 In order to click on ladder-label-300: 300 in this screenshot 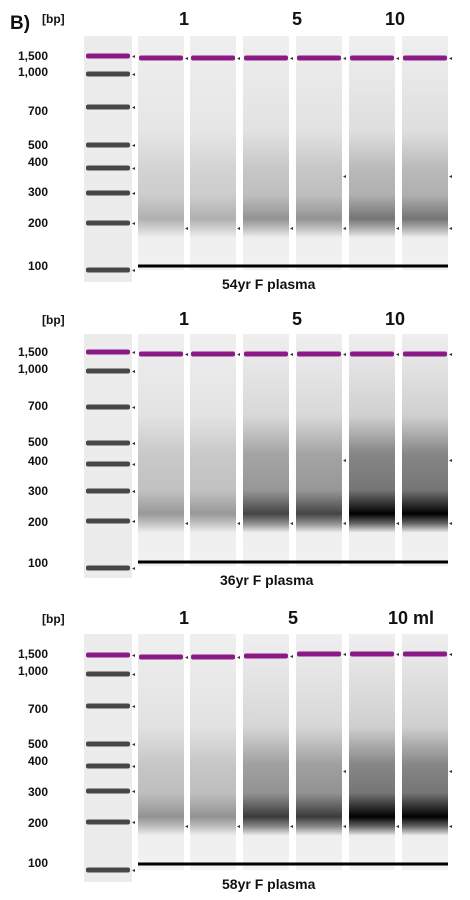, I will do `click(37, 792)`.